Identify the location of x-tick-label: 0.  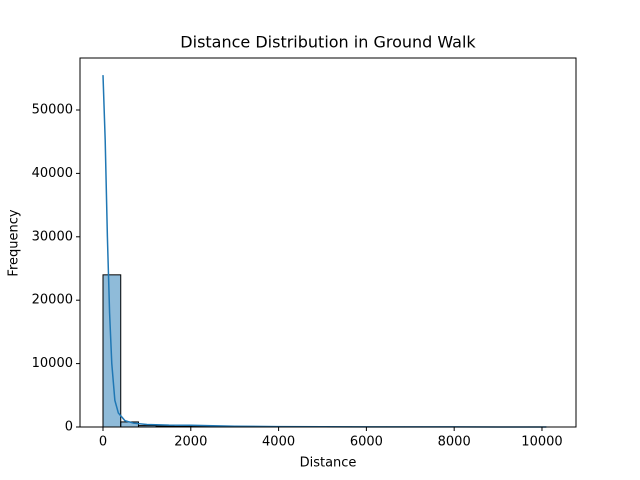
(103, 442).